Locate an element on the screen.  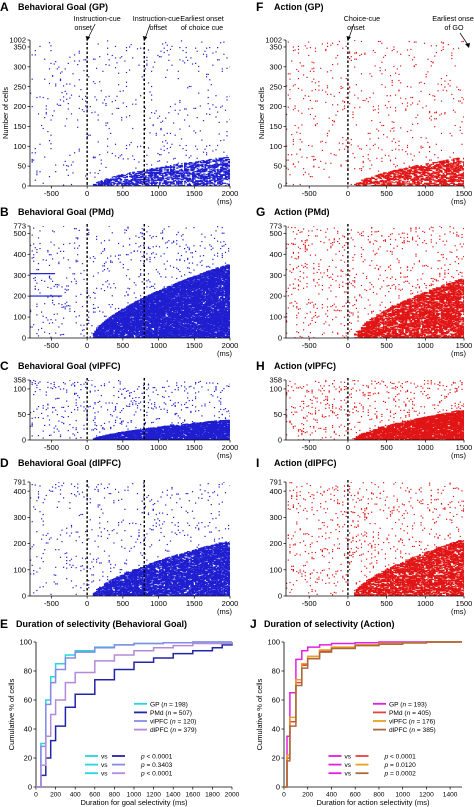
y-tick-label: 150 is located at coordinates (19, 126).